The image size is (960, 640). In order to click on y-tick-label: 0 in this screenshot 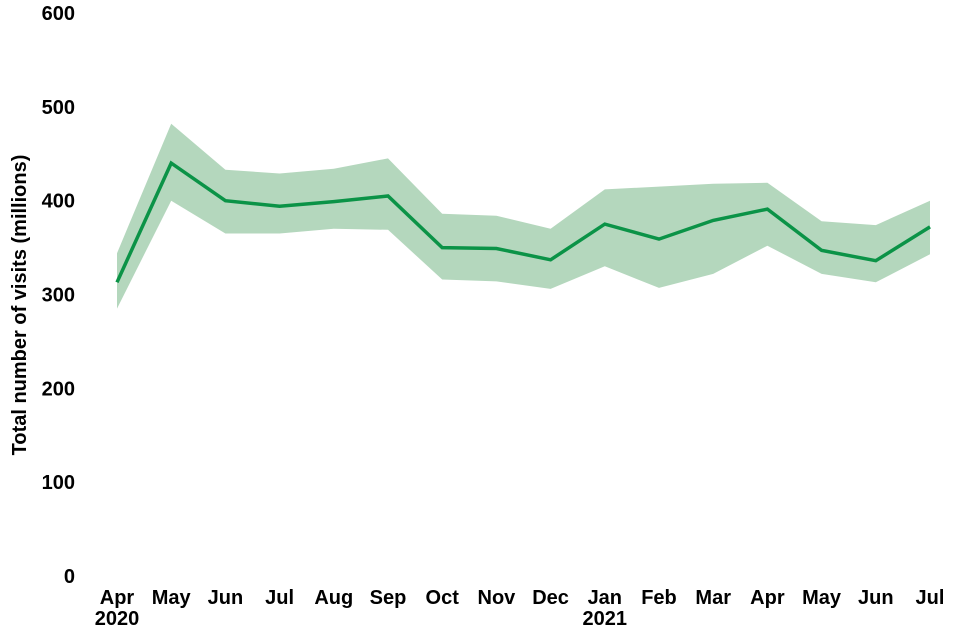, I will do `click(69, 577)`.